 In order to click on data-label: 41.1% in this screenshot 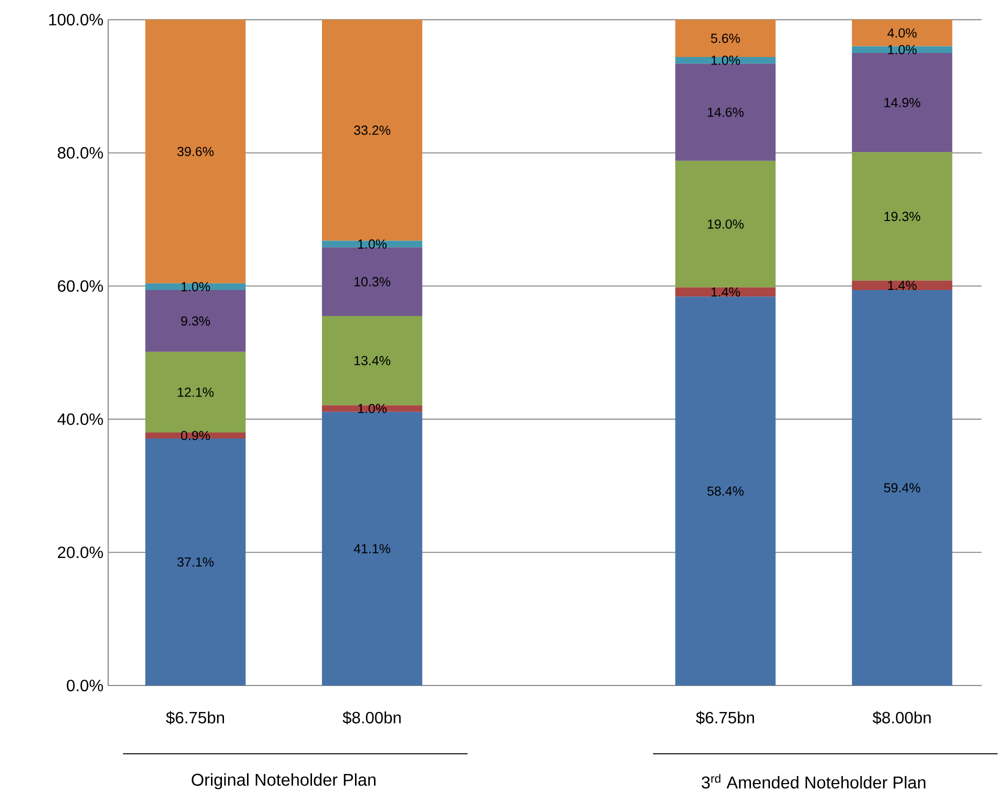, I will do `click(372, 549)`.